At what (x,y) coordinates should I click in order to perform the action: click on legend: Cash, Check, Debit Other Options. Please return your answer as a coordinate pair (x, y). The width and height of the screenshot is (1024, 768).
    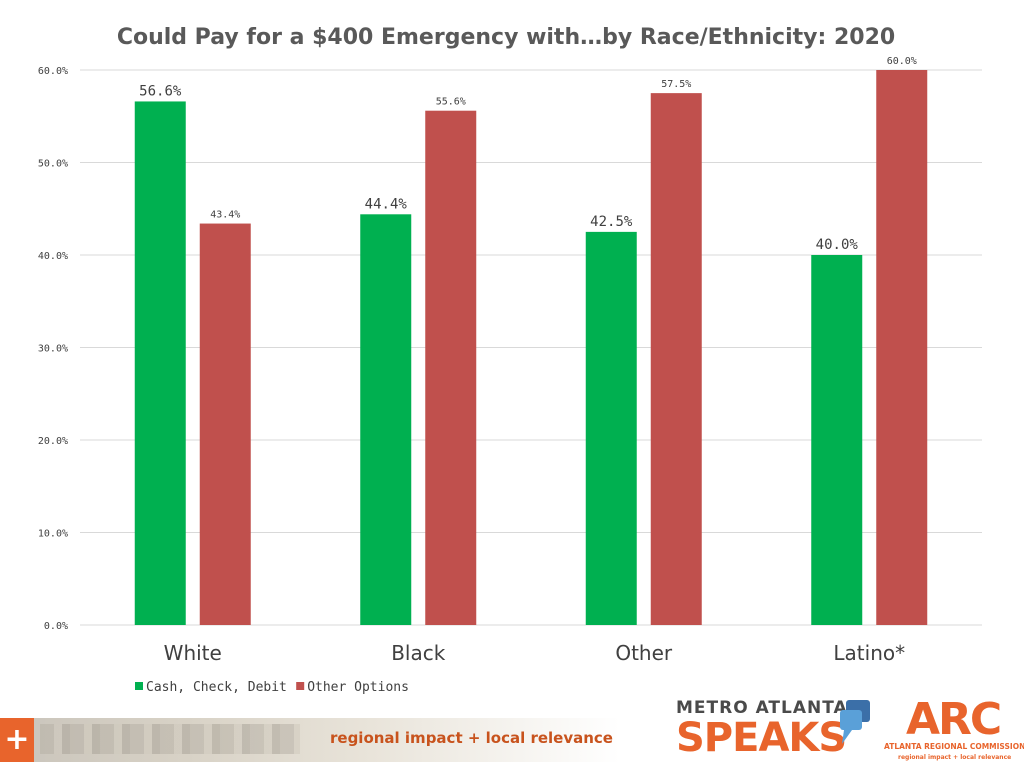
    Looking at the image, I should click on (272, 687).